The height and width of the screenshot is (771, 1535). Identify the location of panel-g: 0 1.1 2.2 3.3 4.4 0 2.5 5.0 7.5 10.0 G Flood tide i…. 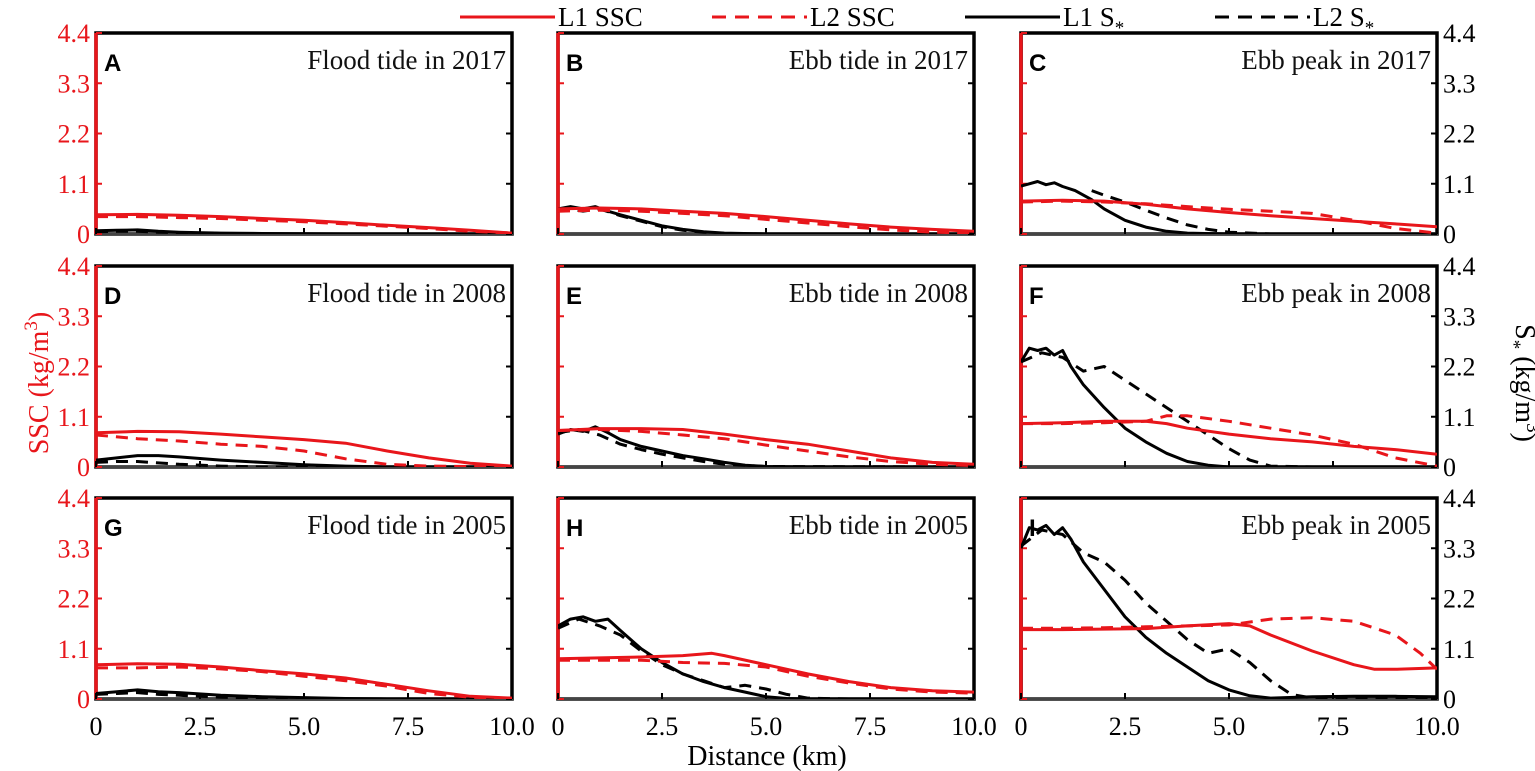
(296, 612).